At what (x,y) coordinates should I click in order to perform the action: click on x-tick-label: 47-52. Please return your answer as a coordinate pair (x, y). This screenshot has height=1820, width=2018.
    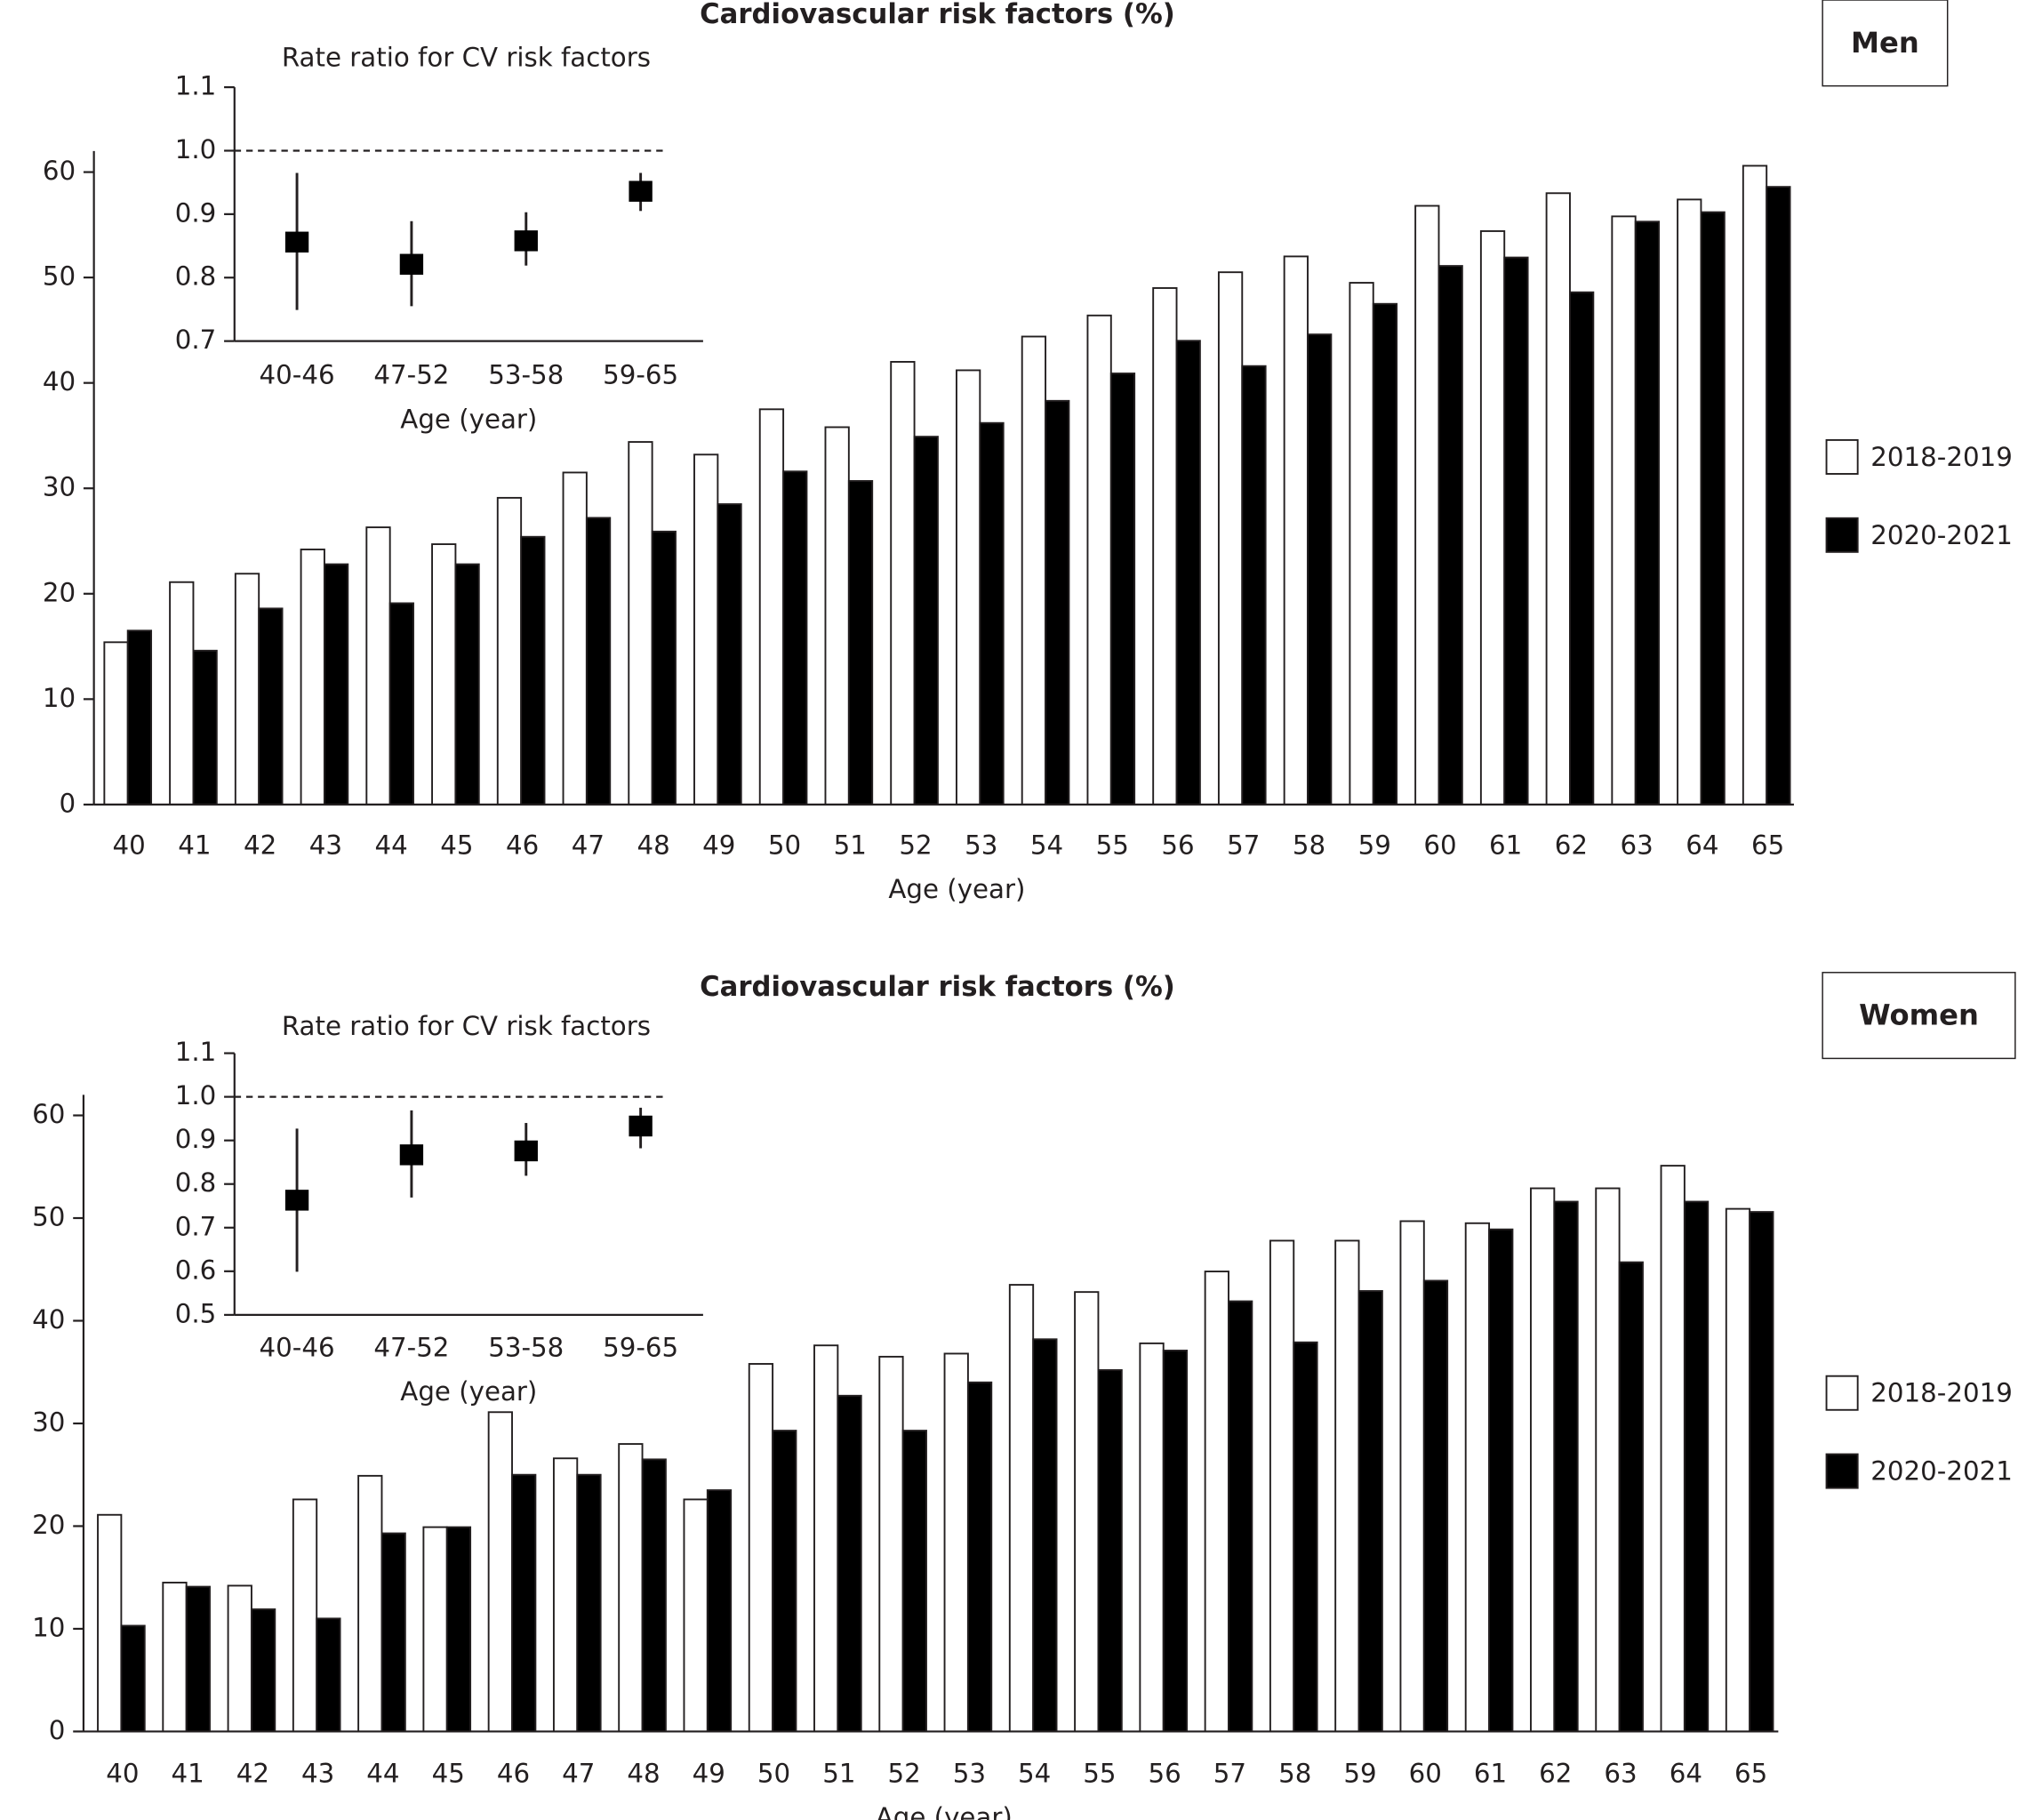
    Looking at the image, I should click on (411, 1347).